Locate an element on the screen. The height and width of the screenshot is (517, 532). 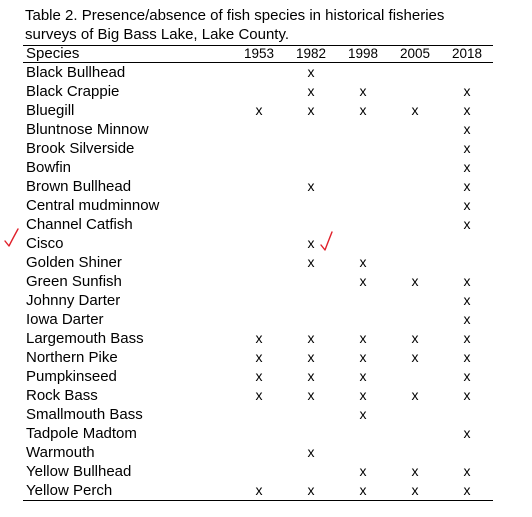
species-name: Central mudminnow is located at coordinates (93, 205).